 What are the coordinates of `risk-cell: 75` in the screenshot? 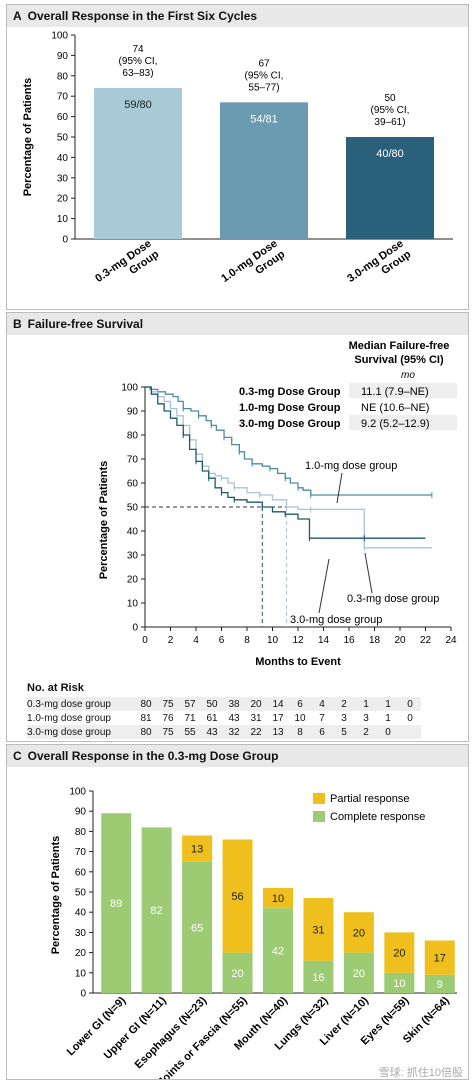 It's located at (168, 704).